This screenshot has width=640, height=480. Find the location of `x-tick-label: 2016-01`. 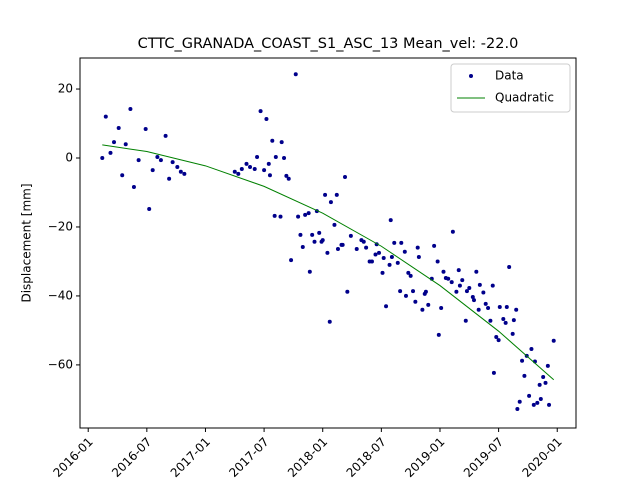

x-tick-label: 2016-01 is located at coordinates (72, 457).